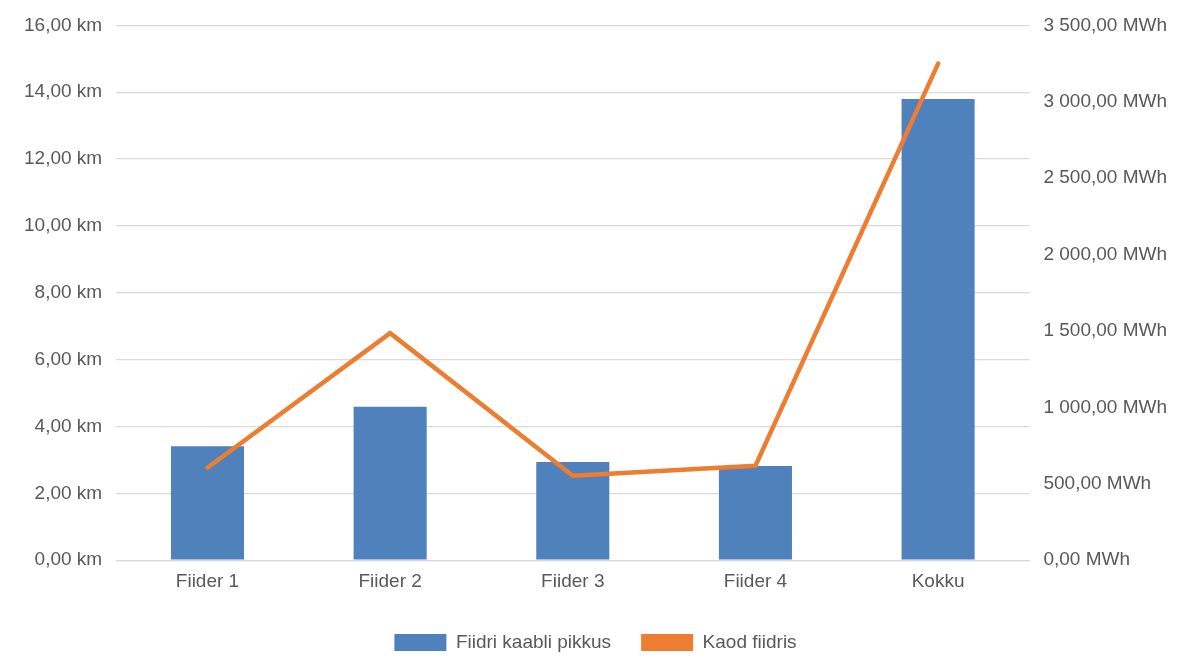 This screenshot has width=1201, height=662. Describe the element at coordinates (1105, 253) in the screenshot. I see `y2-tick-label: 2 000,00 MWh` at that location.